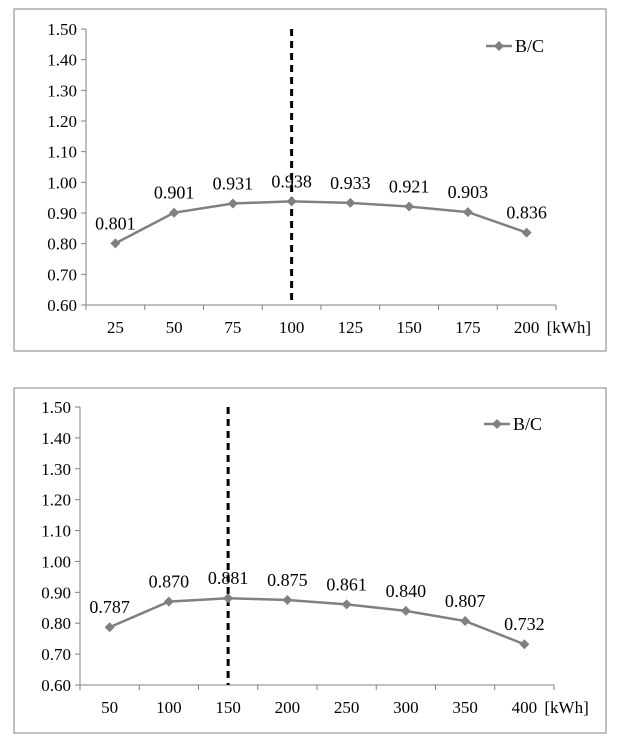 This screenshot has height=752, width=618. What do you see at coordinates (115, 327) in the screenshot?
I see `chart-0-x-tick-label: 25` at bounding box center [115, 327].